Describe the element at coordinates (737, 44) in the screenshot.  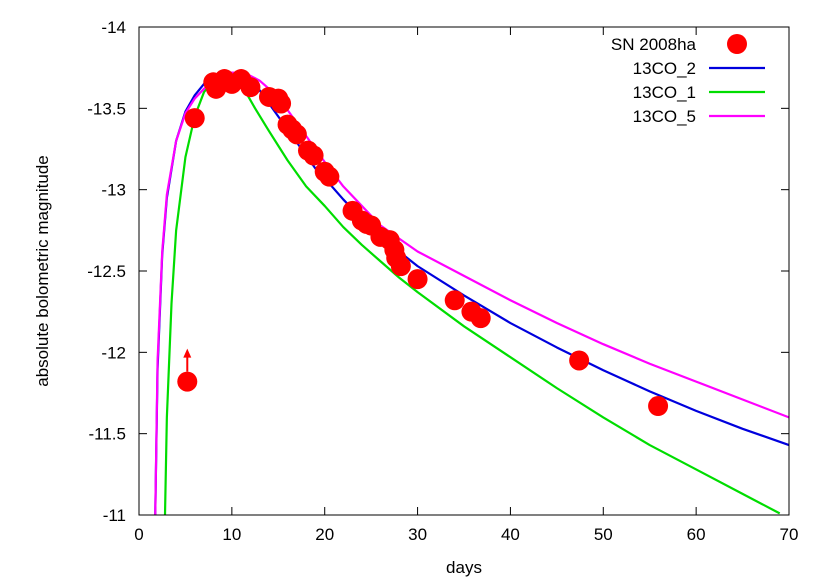
I see `legend-marker-SN 2008ha` at that location.